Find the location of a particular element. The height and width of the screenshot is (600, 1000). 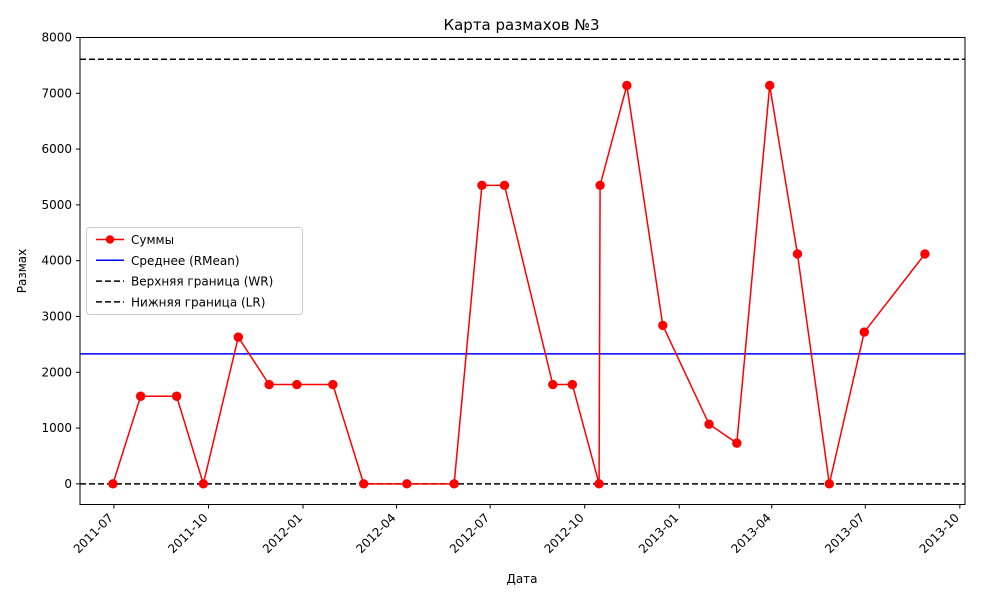

chart-title: Карта размахов №3 is located at coordinates (521, 25).